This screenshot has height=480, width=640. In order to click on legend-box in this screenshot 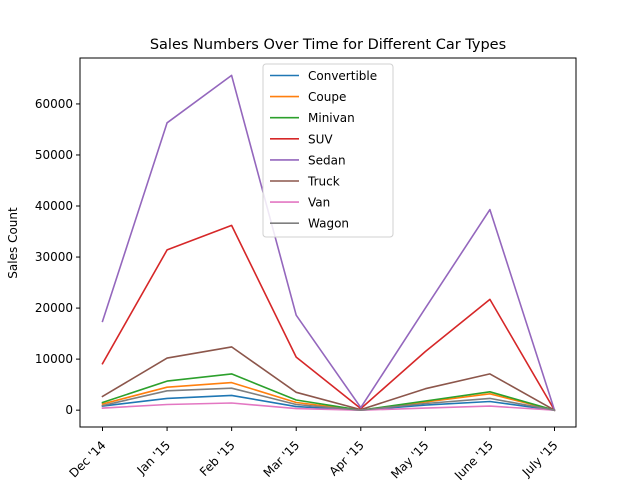, I will do `click(328, 150)`.